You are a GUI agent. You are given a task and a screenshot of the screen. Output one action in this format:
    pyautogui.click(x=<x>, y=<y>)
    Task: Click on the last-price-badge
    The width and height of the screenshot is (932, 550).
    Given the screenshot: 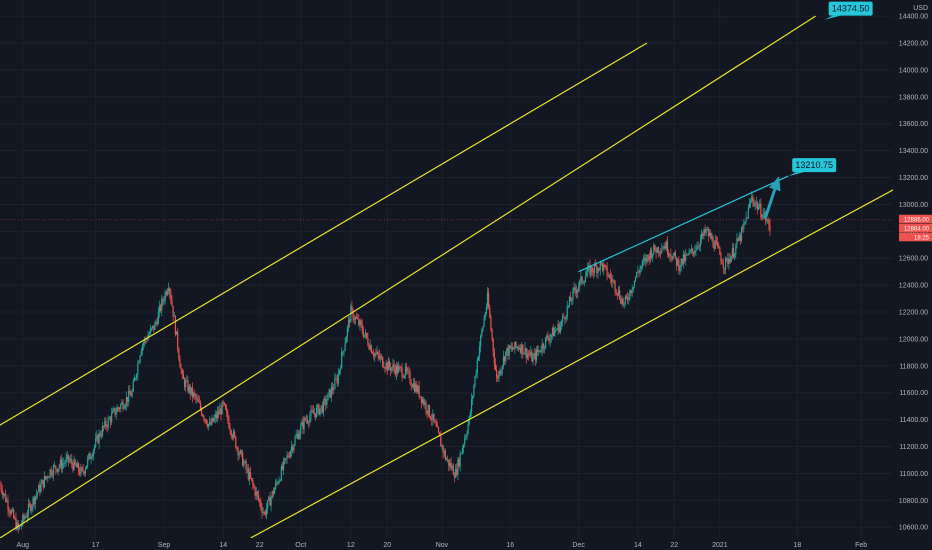 What is the action you would take?
    pyautogui.click(x=915, y=219)
    